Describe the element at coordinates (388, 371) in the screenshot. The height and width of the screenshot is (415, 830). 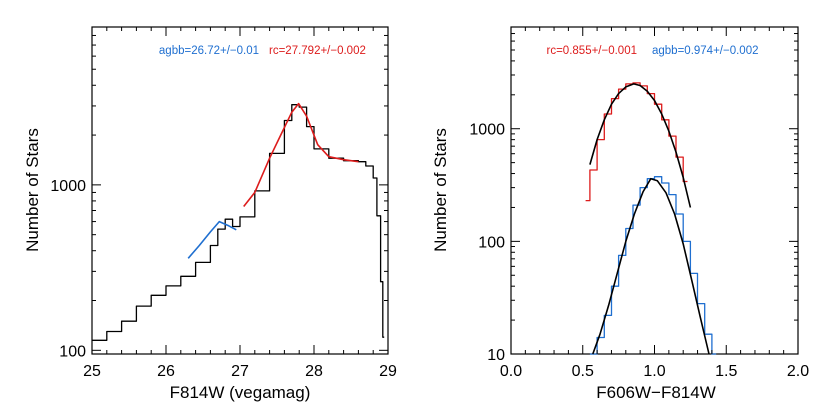
I see `x-tick-label: 29` at that location.